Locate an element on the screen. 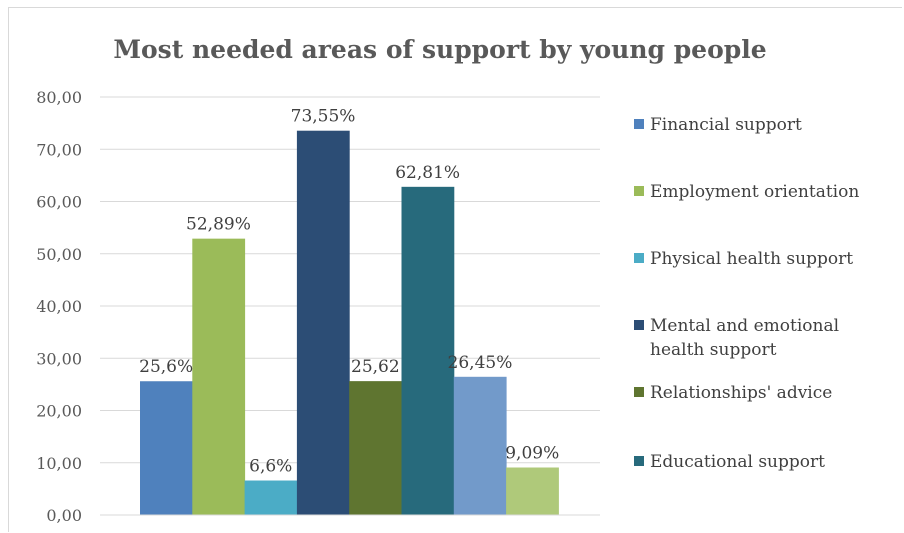 Image resolution: width=904 pixels, height=533 pixels. legend-label: Mental and emotional health support is located at coordinates (745, 338).